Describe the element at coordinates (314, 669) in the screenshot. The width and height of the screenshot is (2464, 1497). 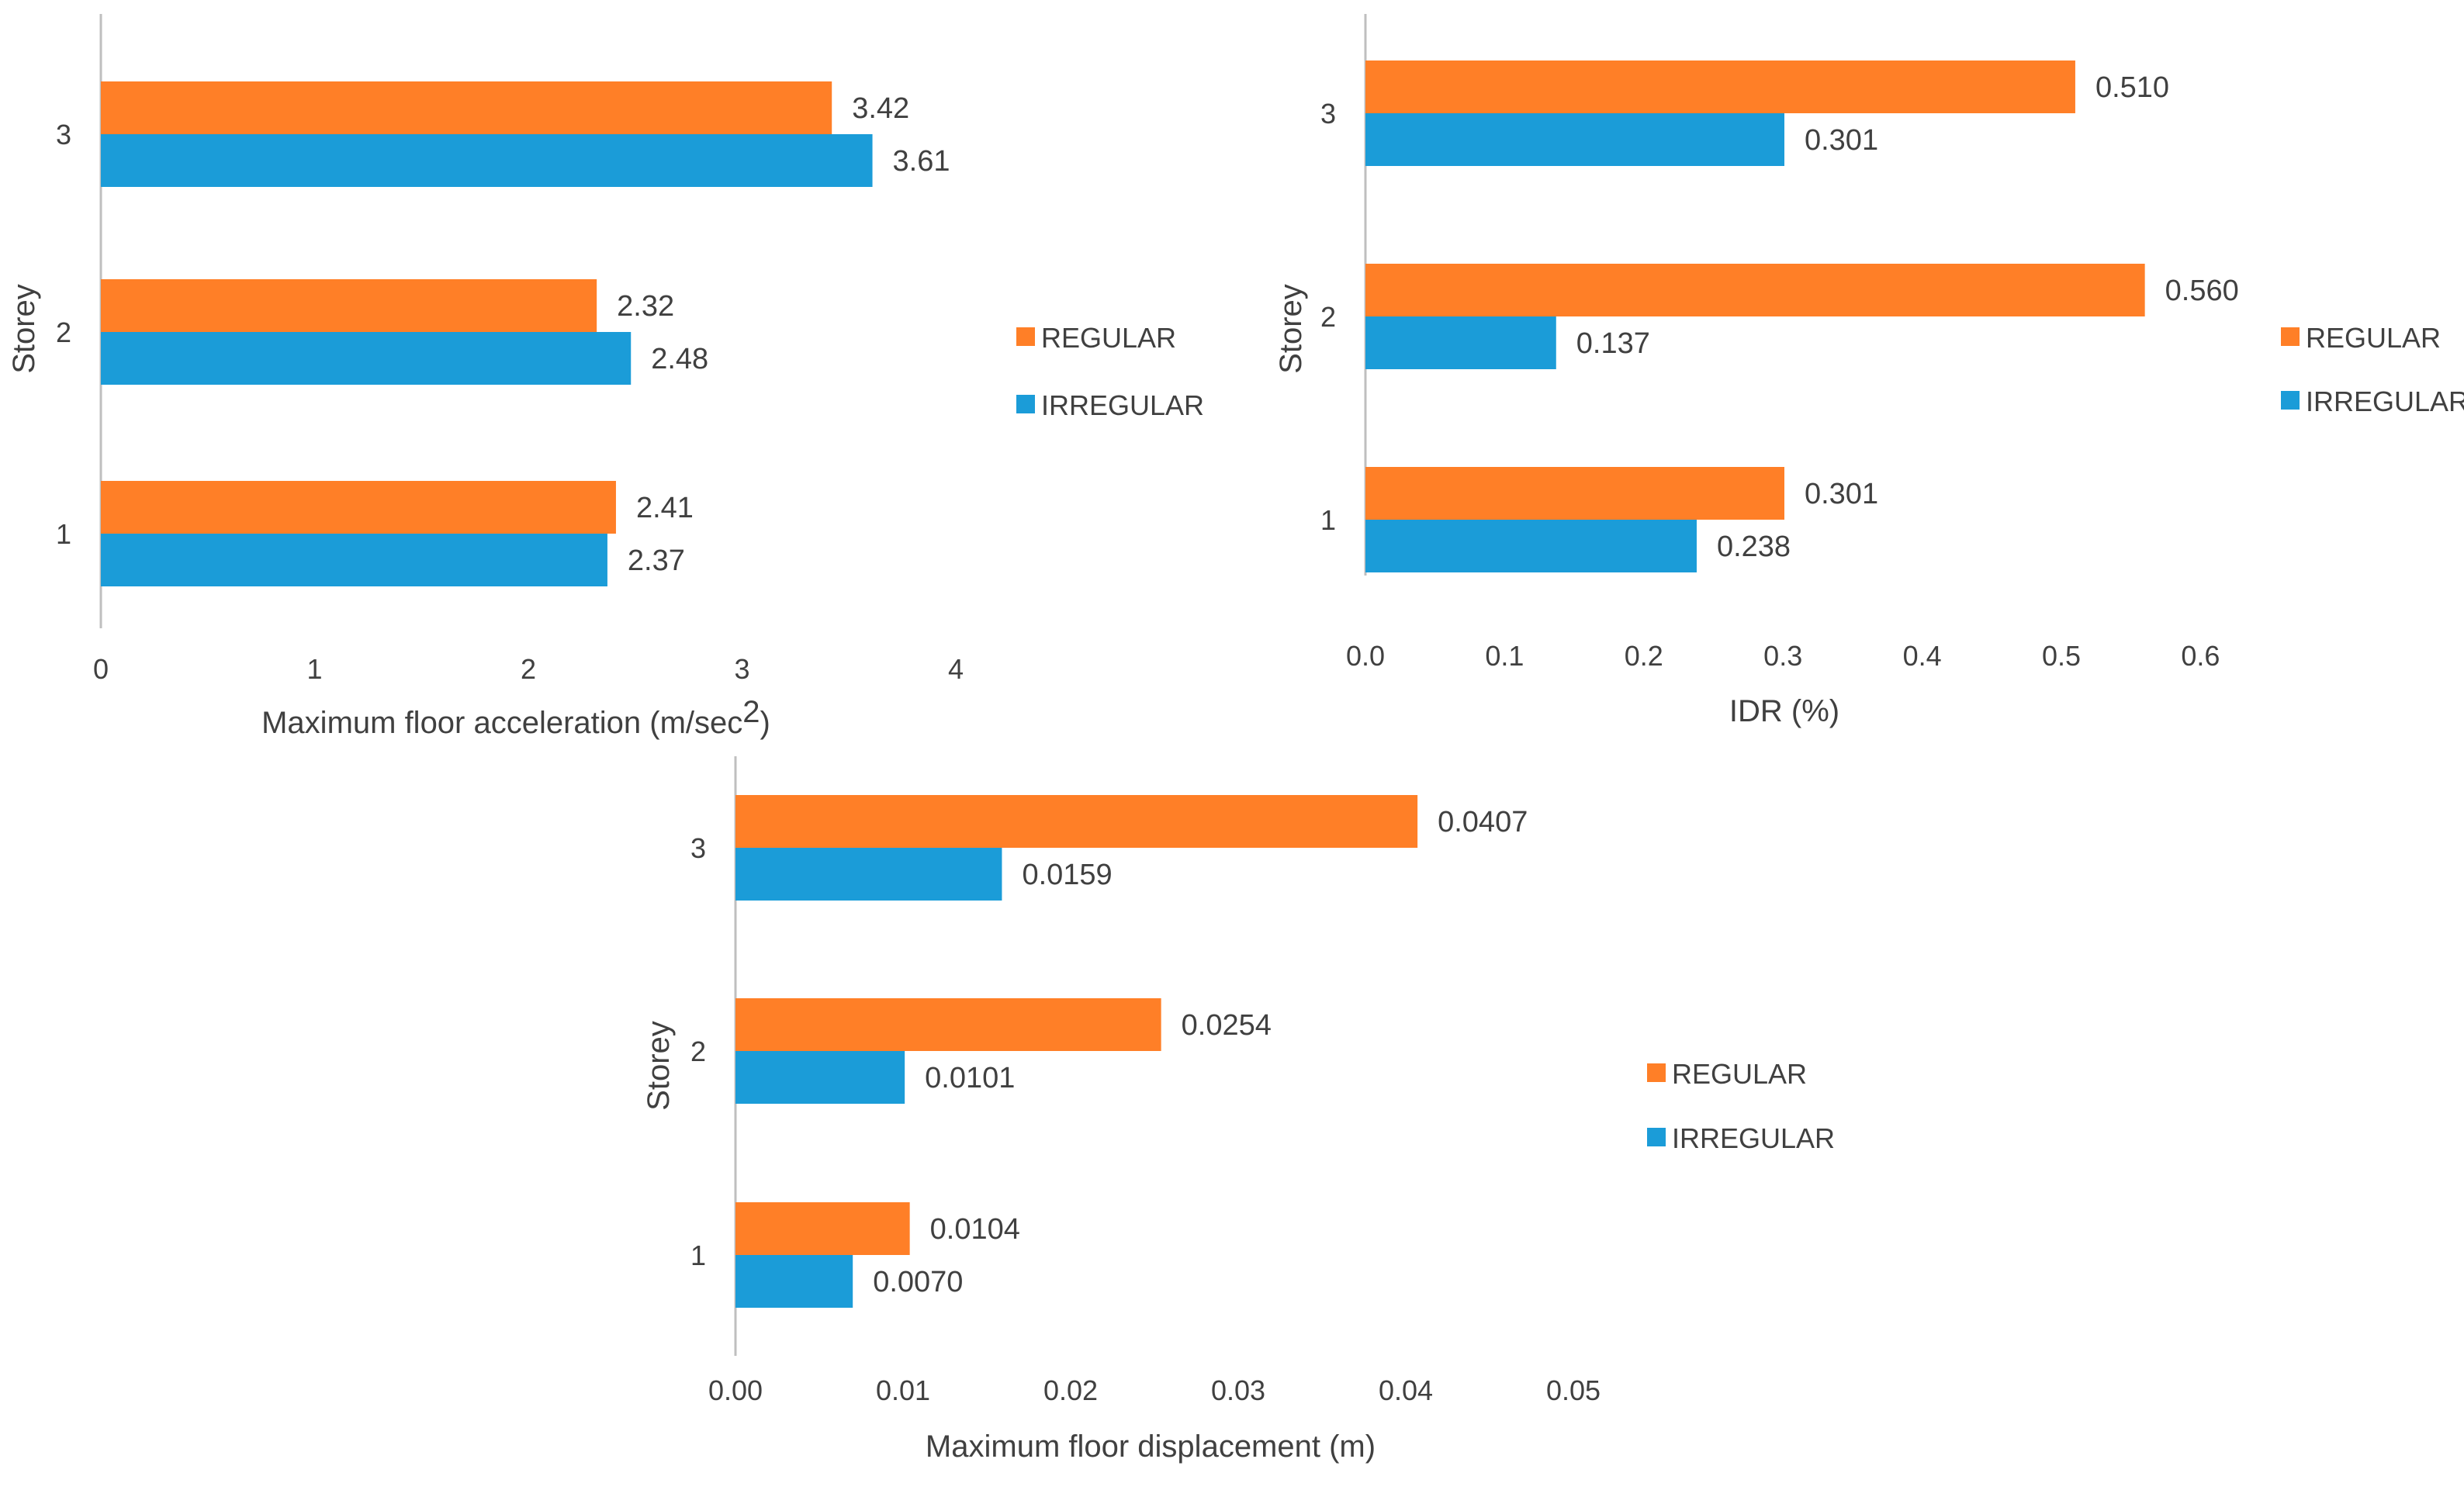
I see `x-tick-label: 1` at that location.